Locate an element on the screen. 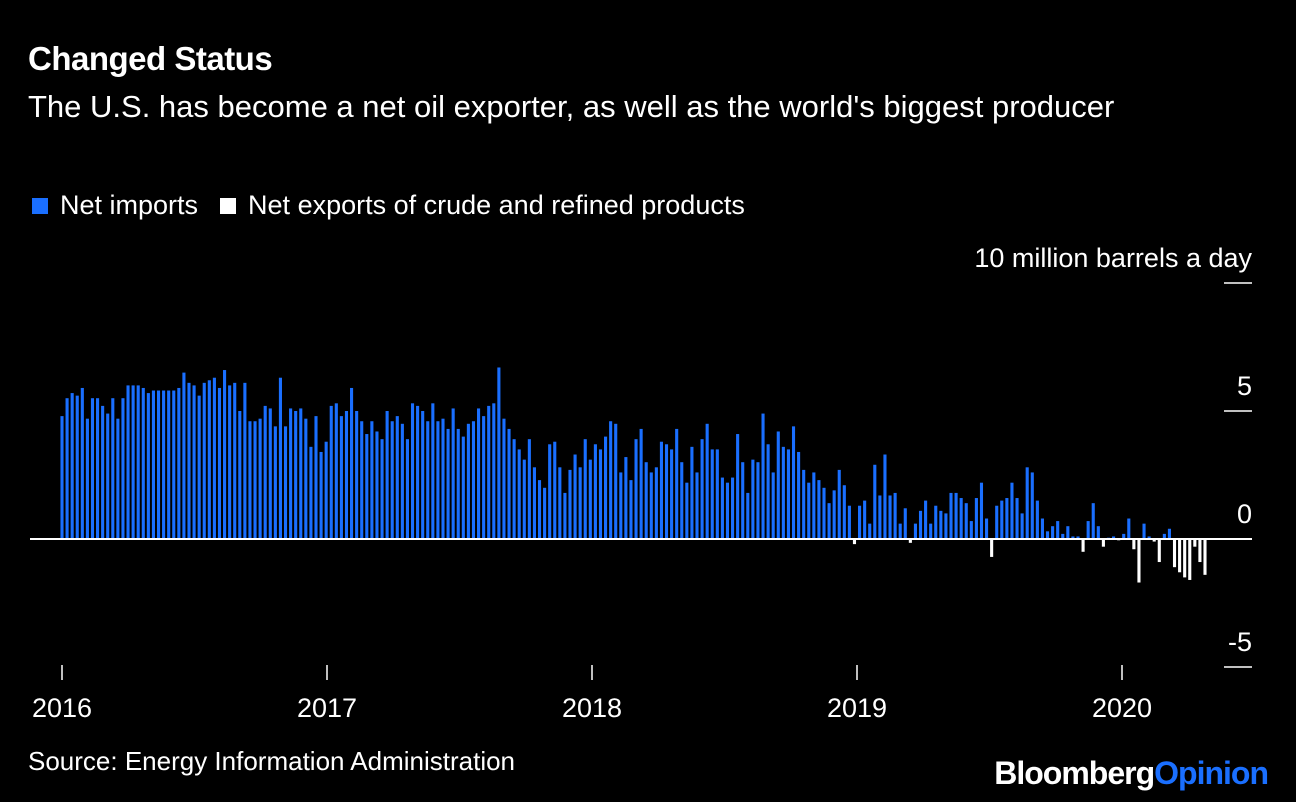 The height and width of the screenshot is (802, 1296). x-tick-label-1: 2017 is located at coordinates (327, 708).